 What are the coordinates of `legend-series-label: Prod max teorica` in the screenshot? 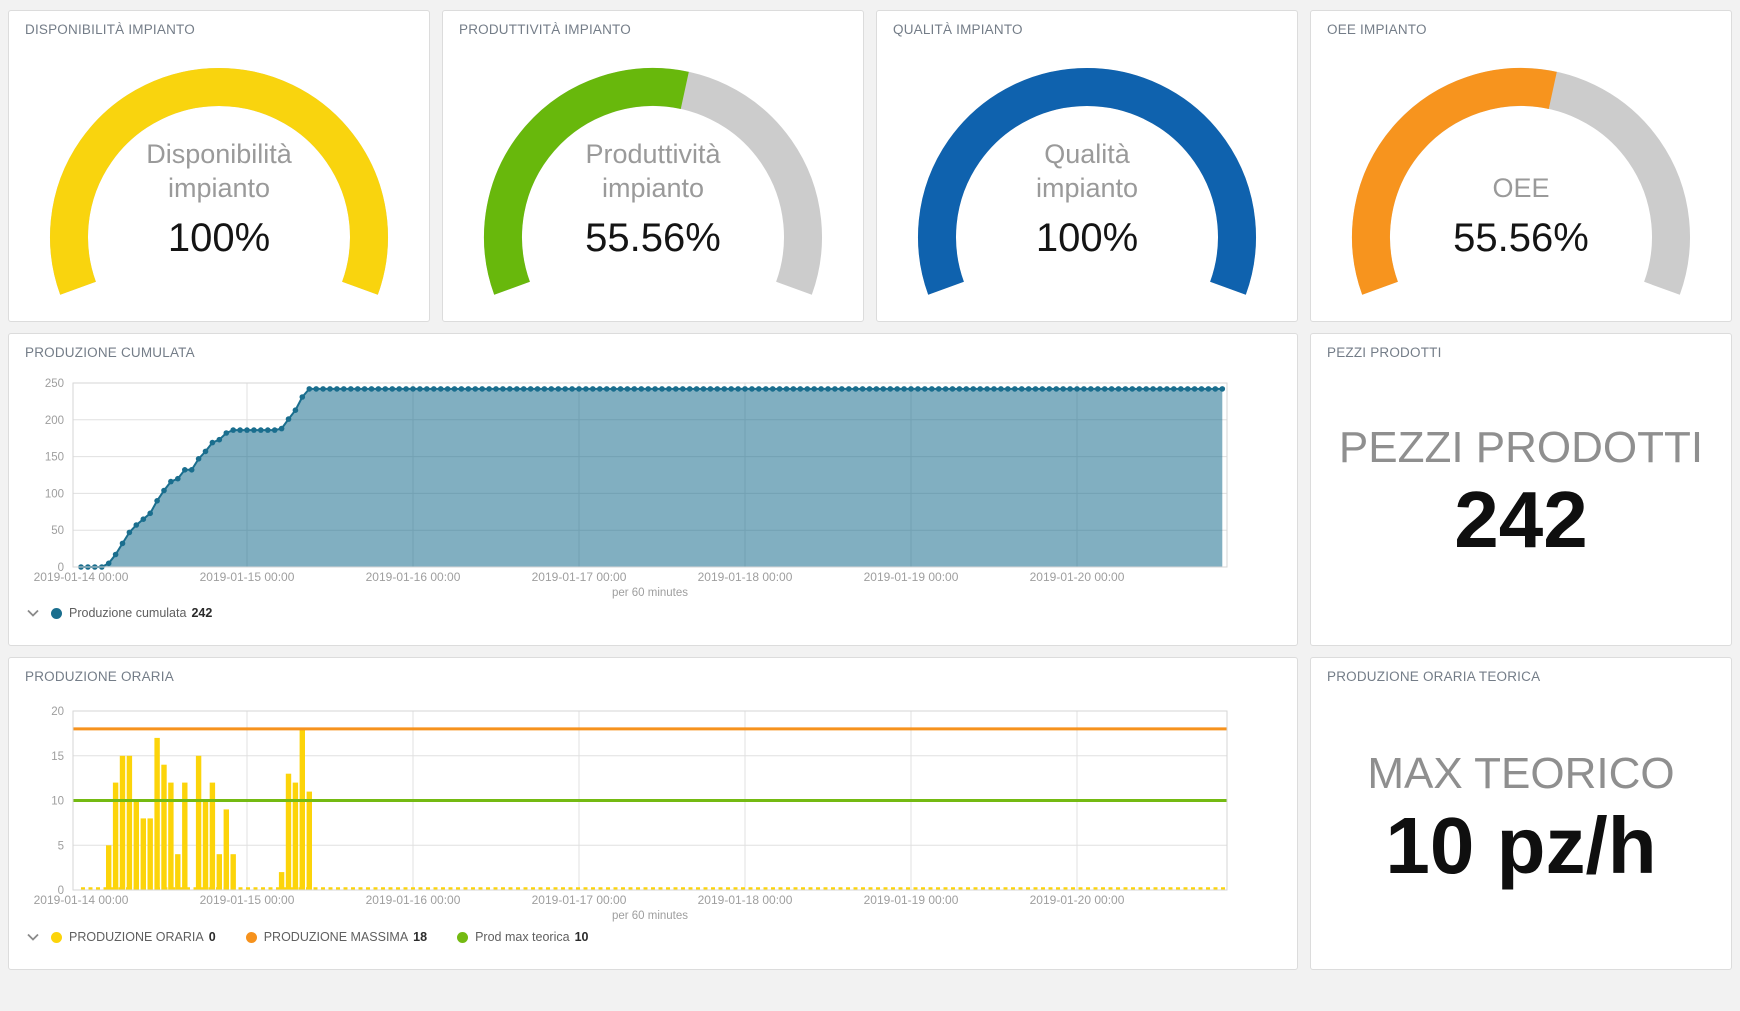 It's located at (522, 937).